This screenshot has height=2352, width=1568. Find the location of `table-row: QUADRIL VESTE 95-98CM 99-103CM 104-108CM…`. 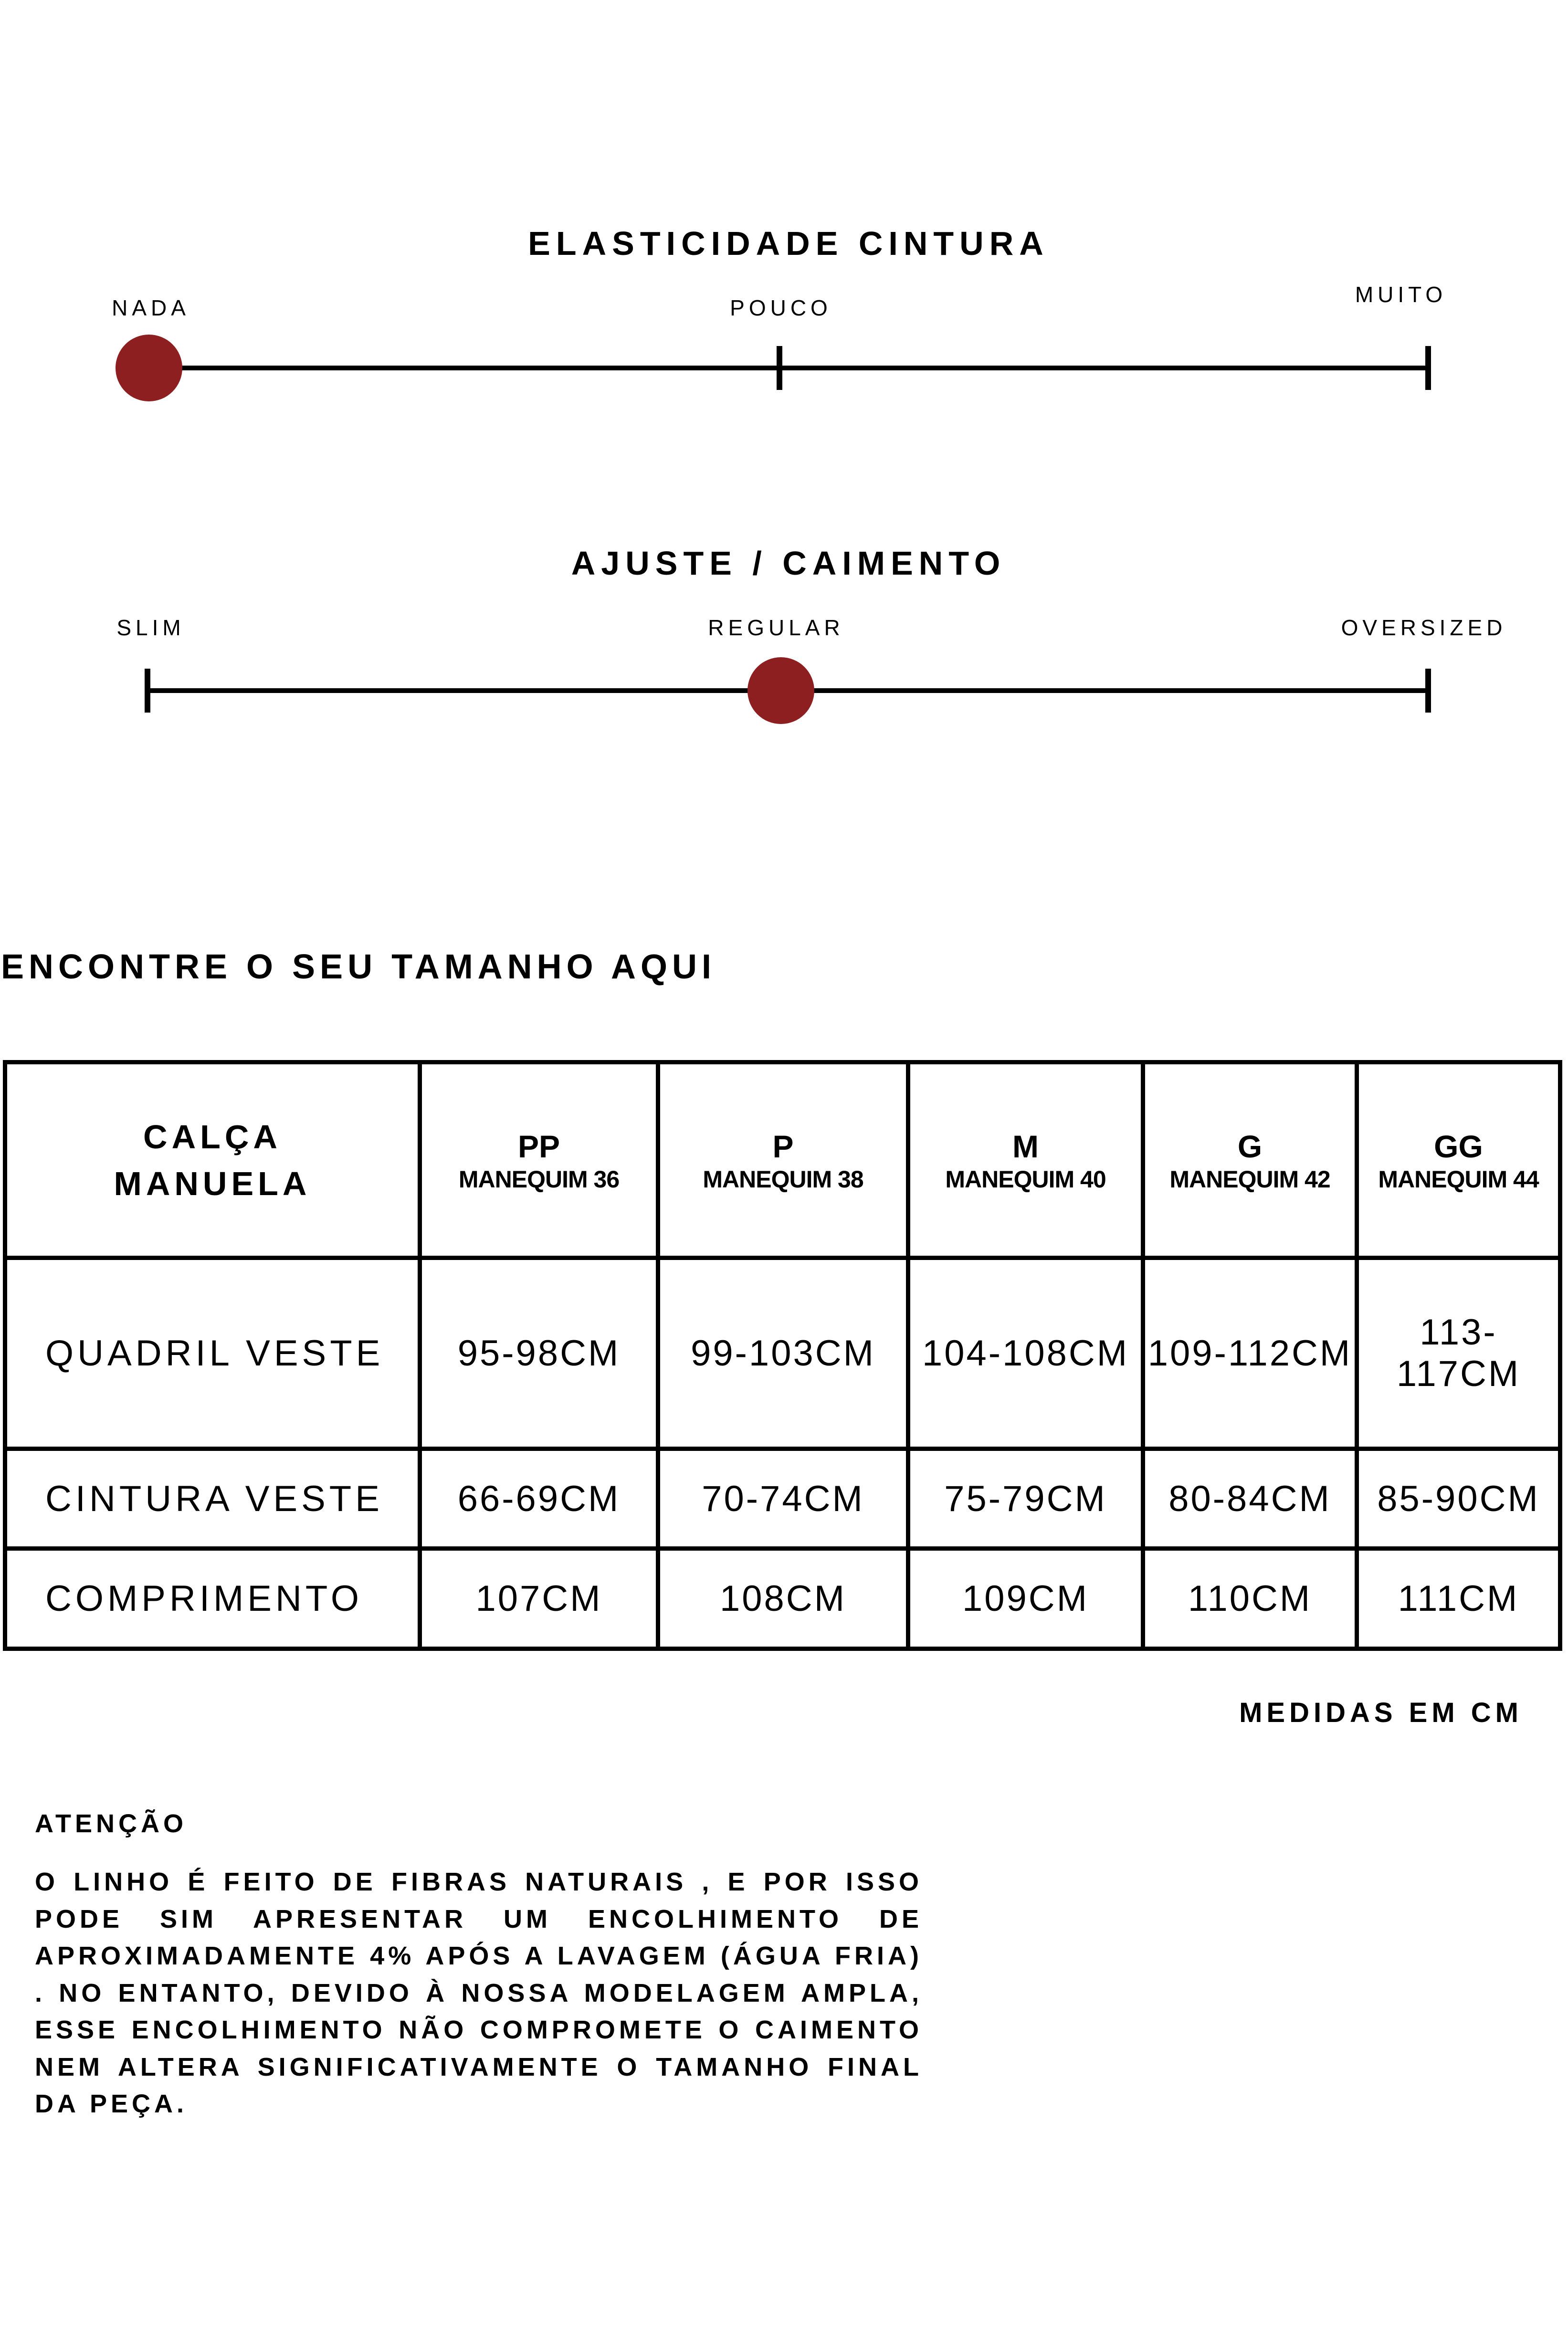

table-row: QUADRIL VESTE 95-98CM 99-103CM 104-108CM… is located at coordinates (782, 1353).